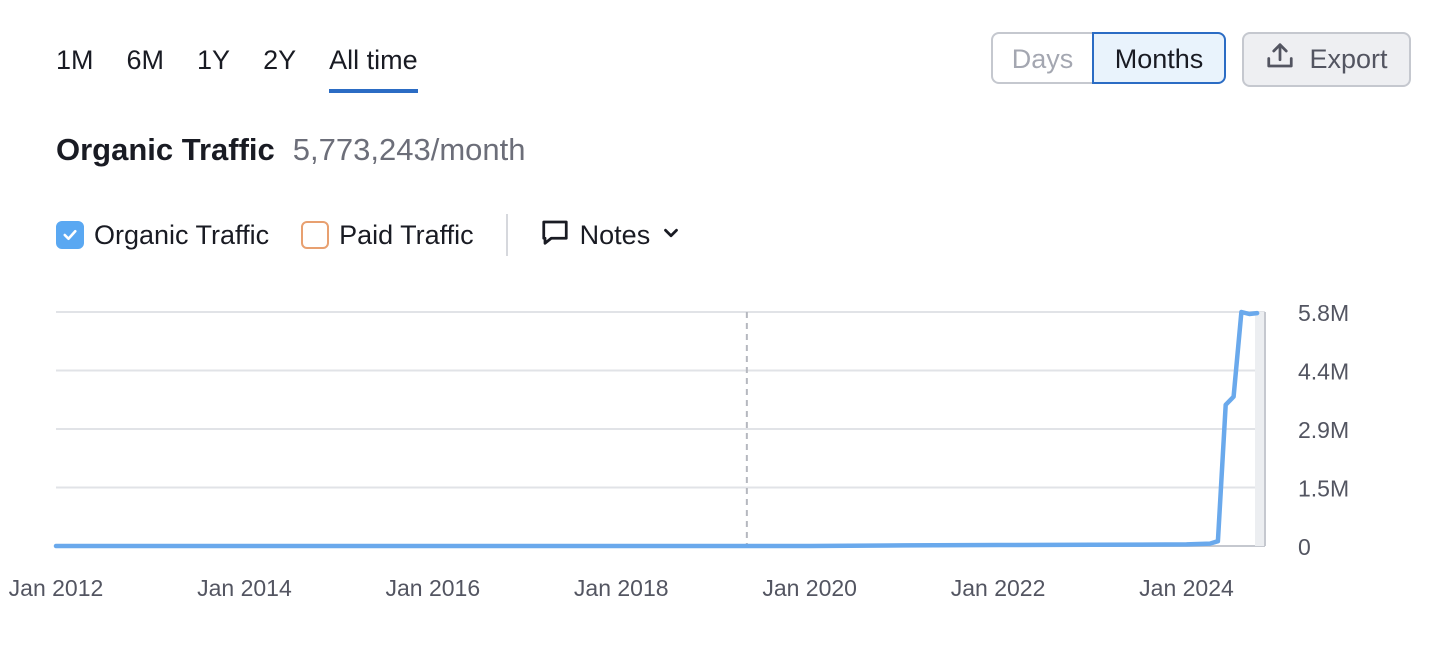 The width and height of the screenshot is (1430, 650). I want to click on metric-title: Organic Traffic, so click(165, 149).